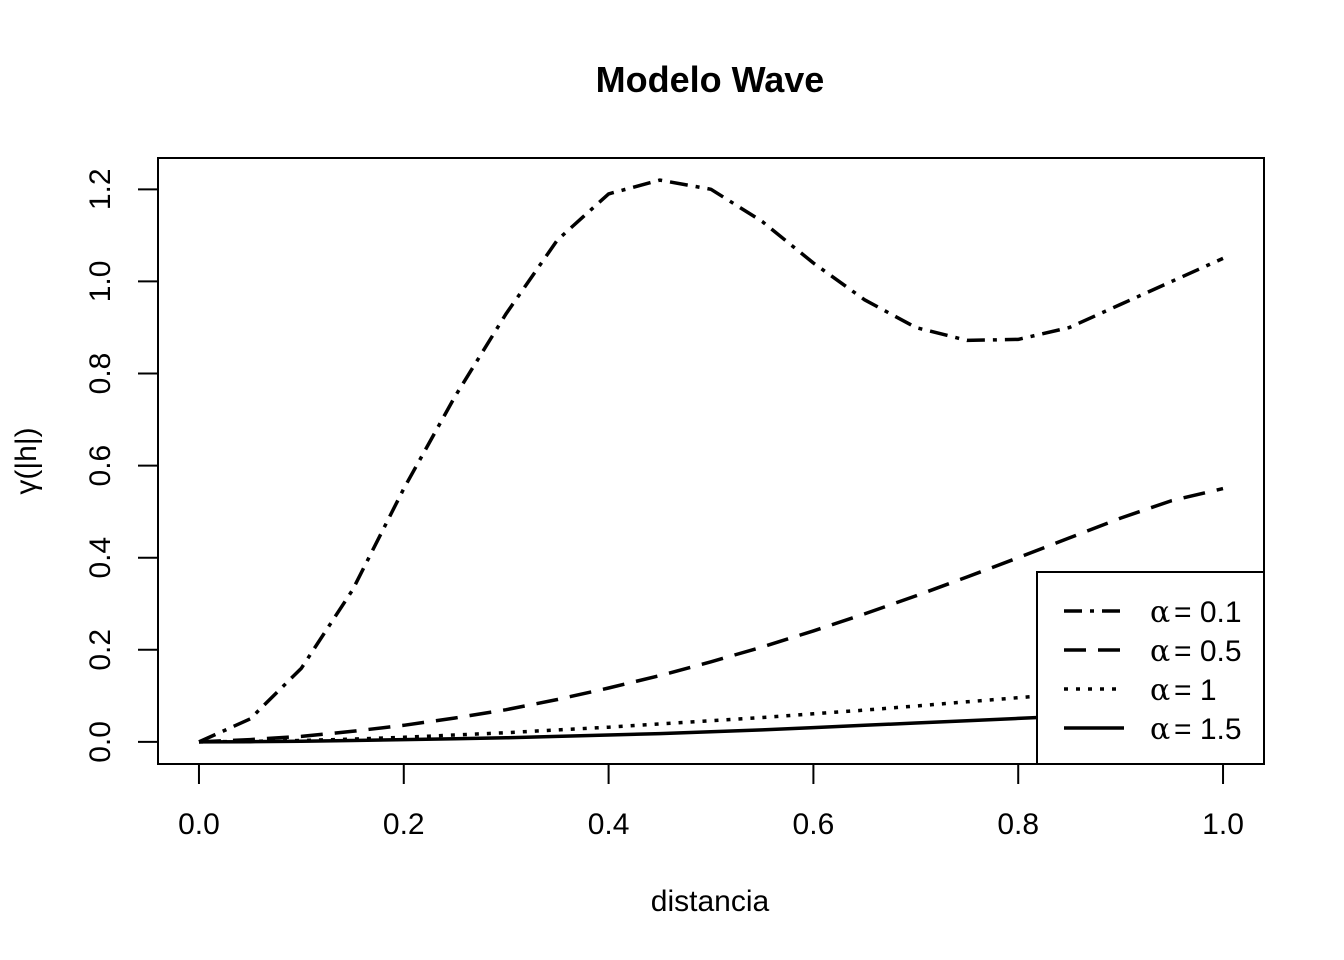  Describe the element at coordinates (100, 466) in the screenshot. I see `y-tick-label: 0.6` at that location.